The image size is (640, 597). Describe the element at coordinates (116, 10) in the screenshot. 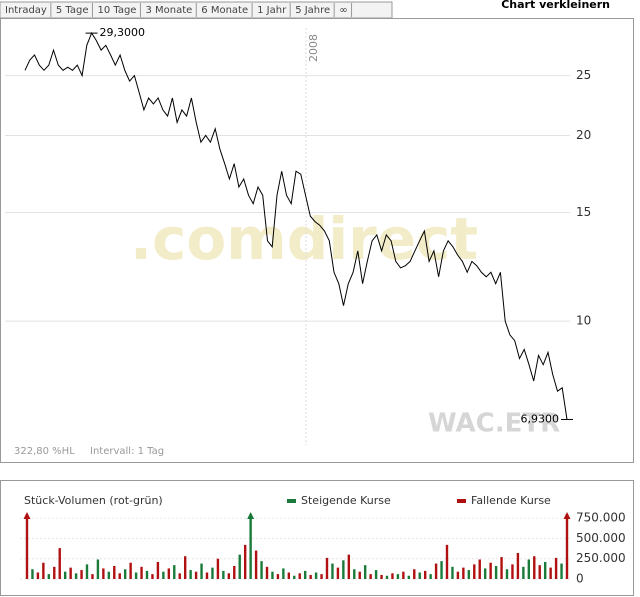

I see `tab: 10 Tage` at that location.